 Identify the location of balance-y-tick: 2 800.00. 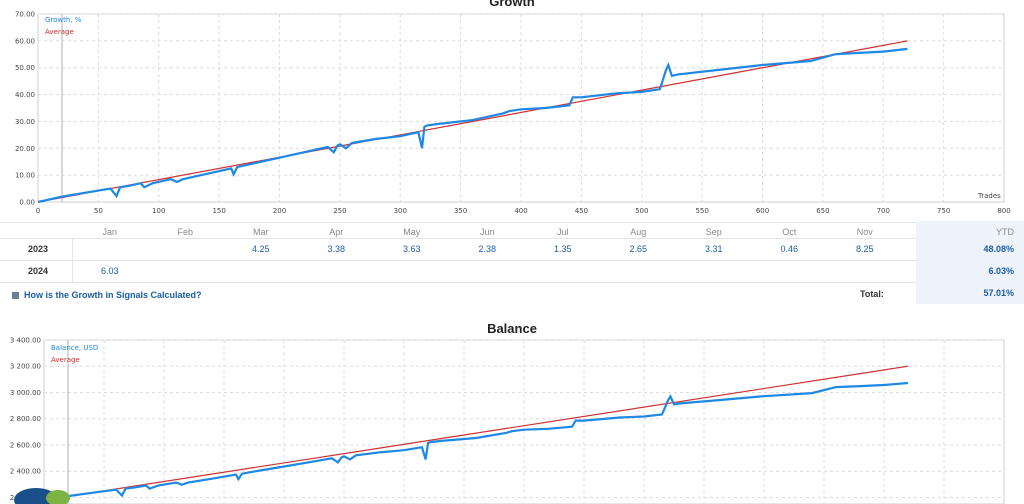
(25, 419).